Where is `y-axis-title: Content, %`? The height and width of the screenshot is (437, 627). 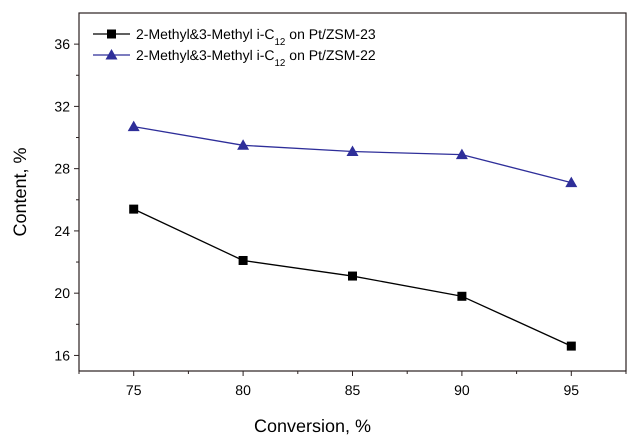 y-axis-title: Content, % is located at coordinates (20, 192).